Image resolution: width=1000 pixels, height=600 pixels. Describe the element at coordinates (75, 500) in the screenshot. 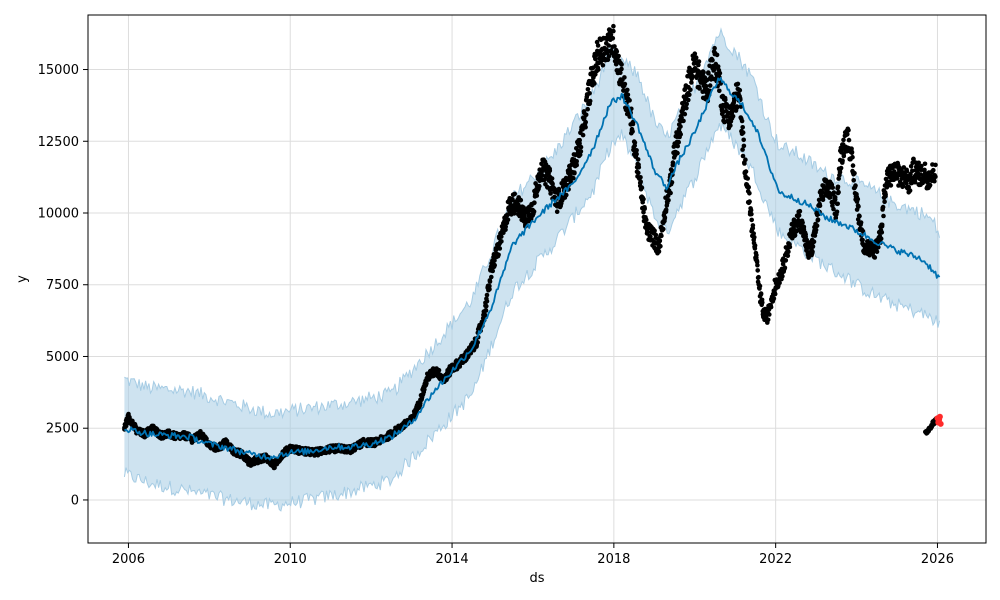

I see `y-tick-label: 0` at that location.